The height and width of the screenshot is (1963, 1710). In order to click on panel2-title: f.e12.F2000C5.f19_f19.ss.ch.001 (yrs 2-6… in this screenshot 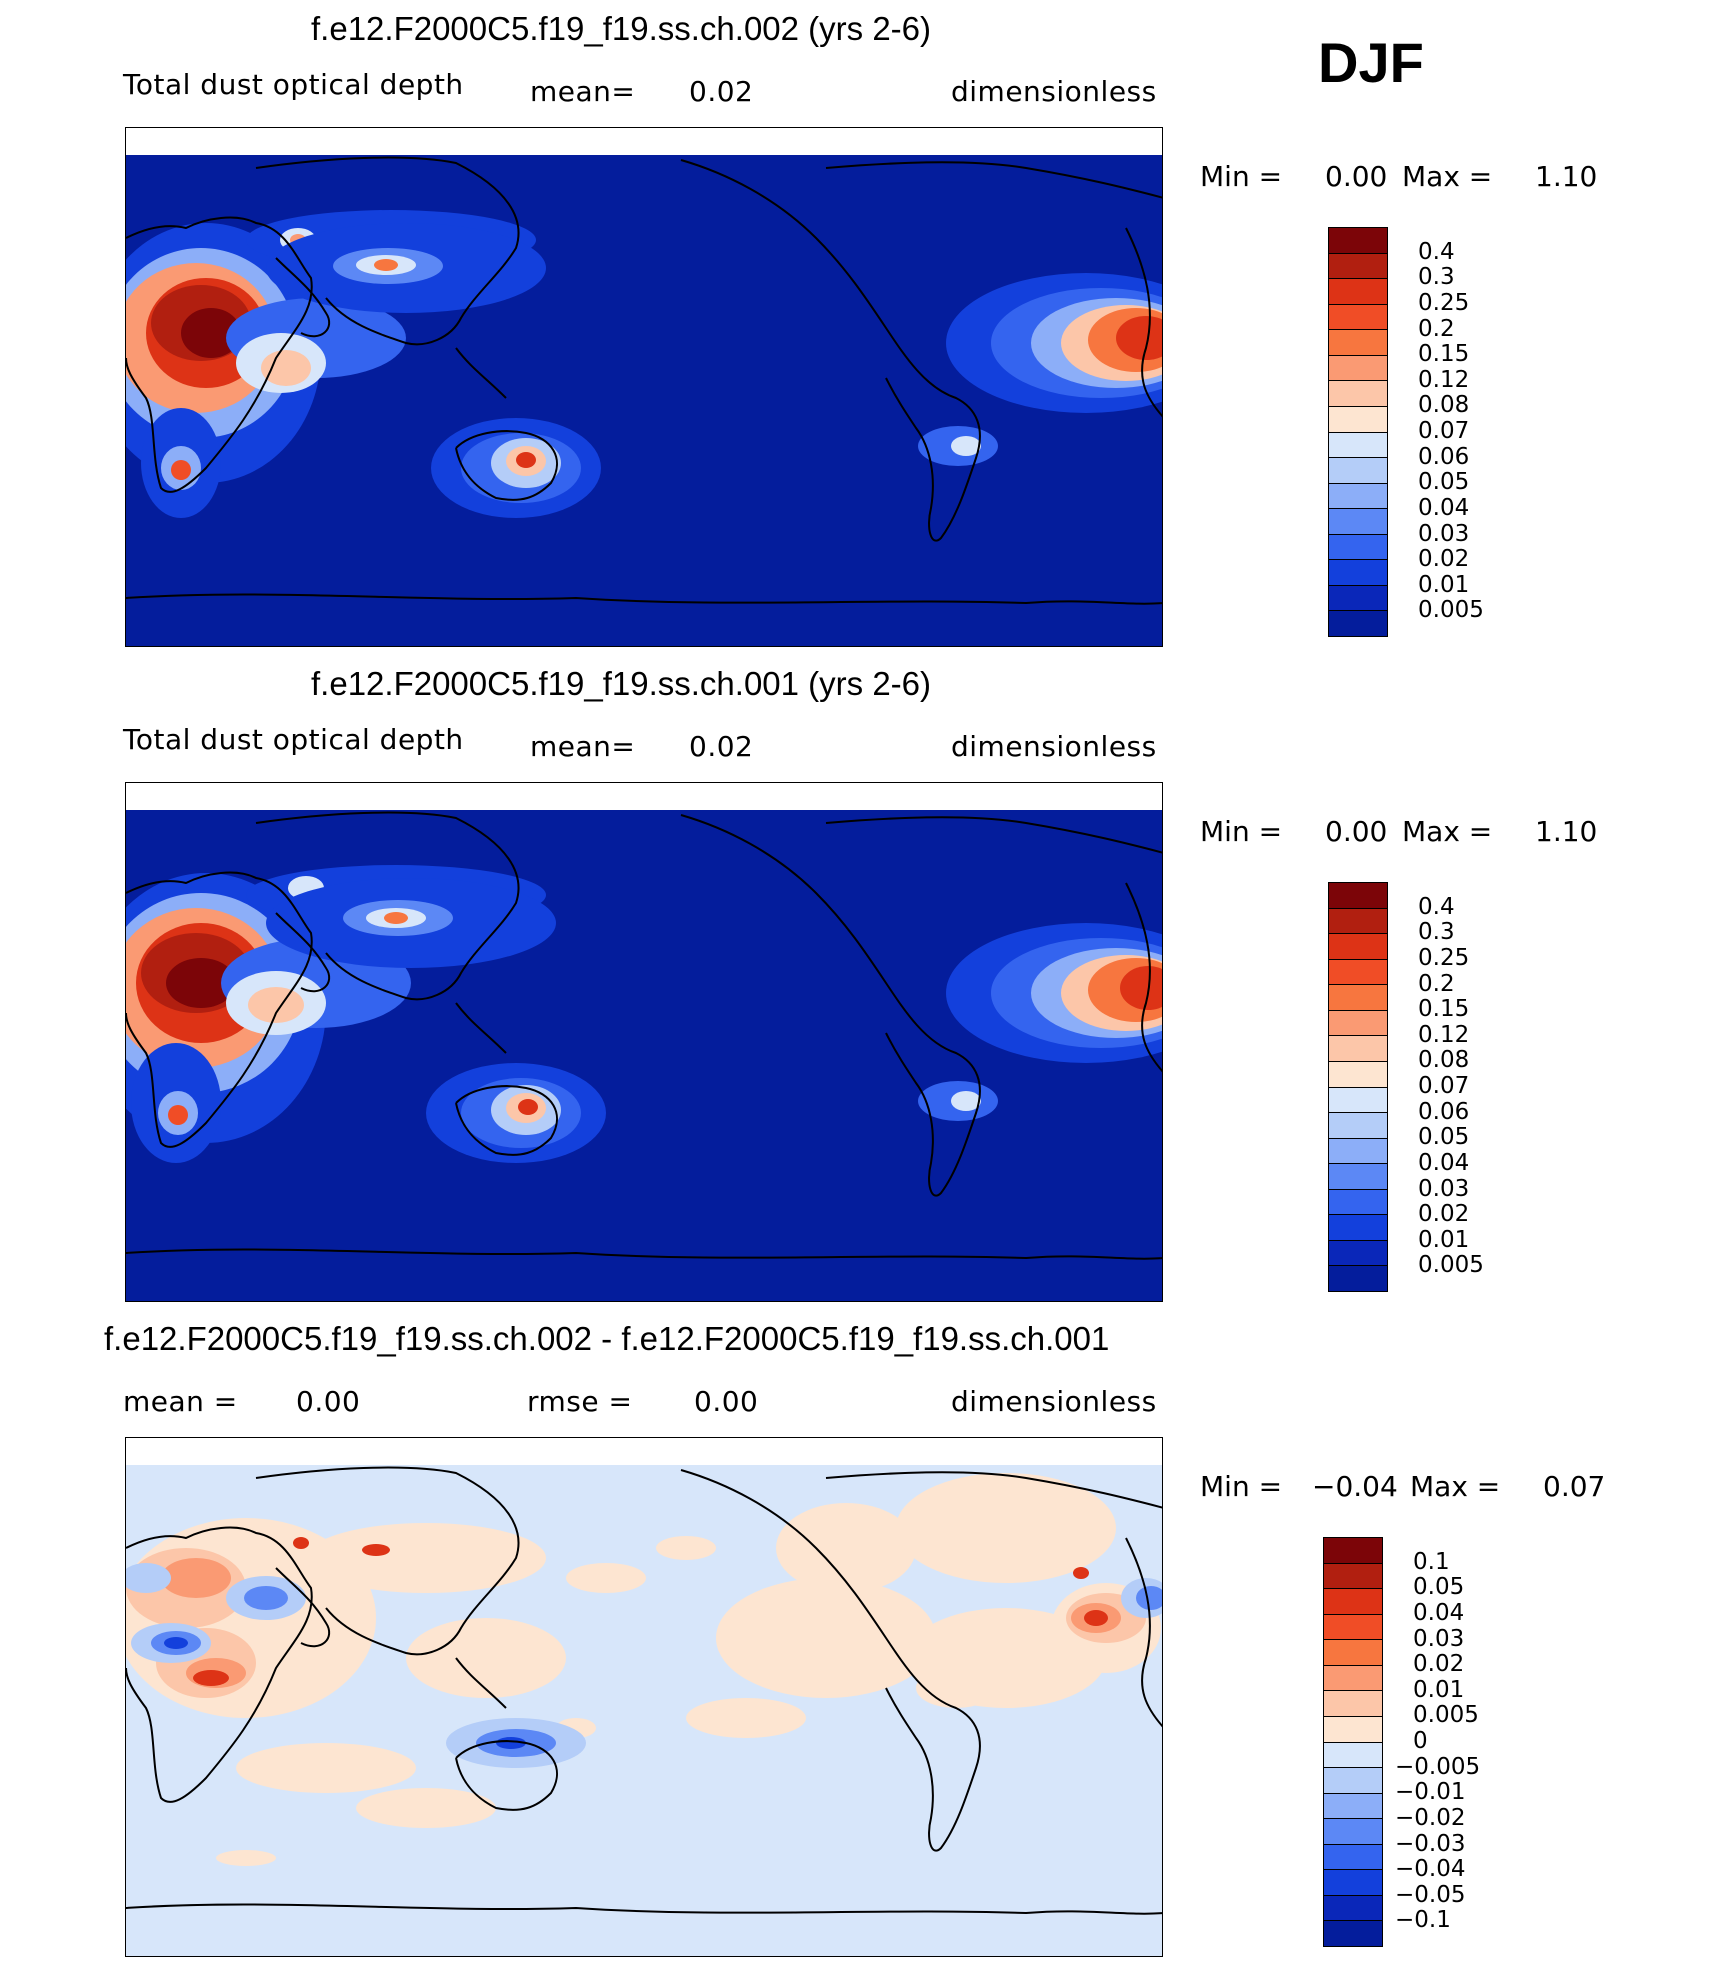, I will do `click(621, 683)`.